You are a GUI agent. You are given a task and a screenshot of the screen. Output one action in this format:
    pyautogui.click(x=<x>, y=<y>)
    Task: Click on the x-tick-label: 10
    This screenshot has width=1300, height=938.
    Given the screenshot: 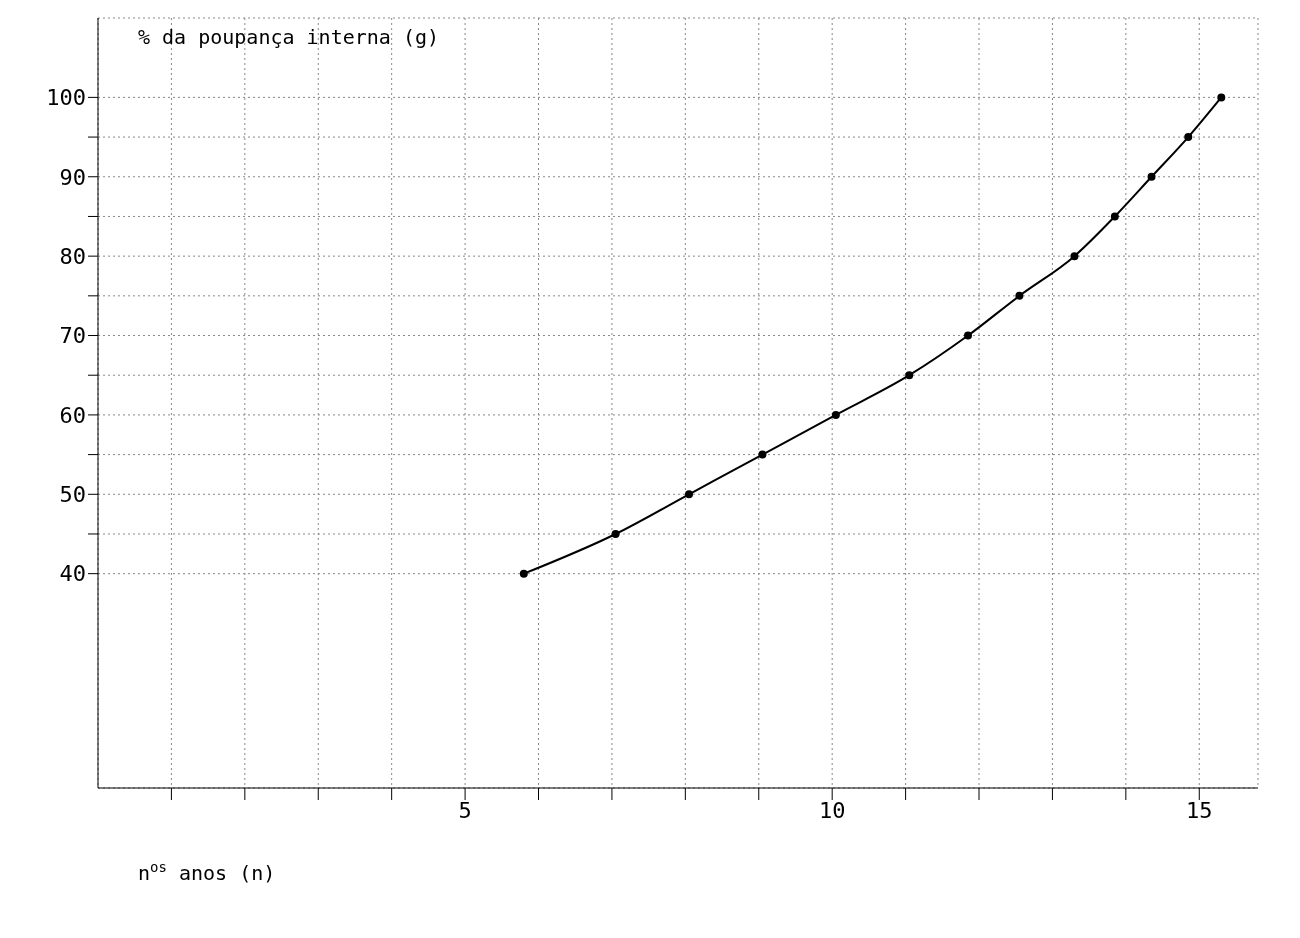 What is the action you would take?
    pyautogui.click(x=832, y=810)
    